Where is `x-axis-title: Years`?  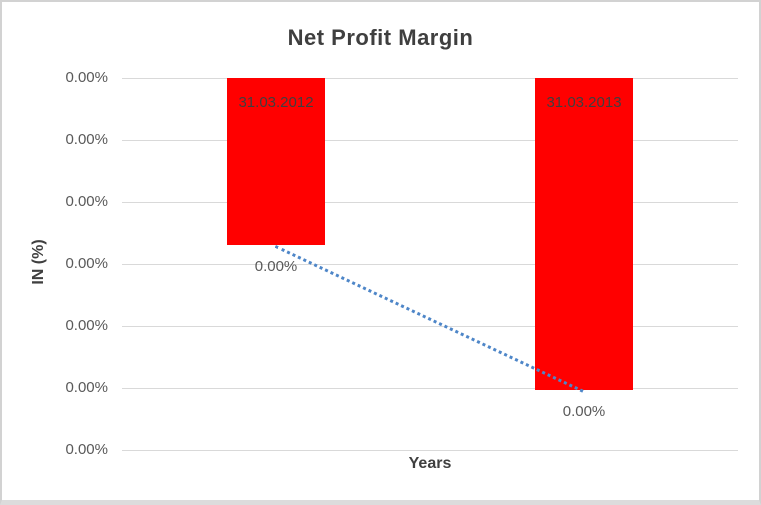 x-axis-title: Years is located at coordinates (430, 463).